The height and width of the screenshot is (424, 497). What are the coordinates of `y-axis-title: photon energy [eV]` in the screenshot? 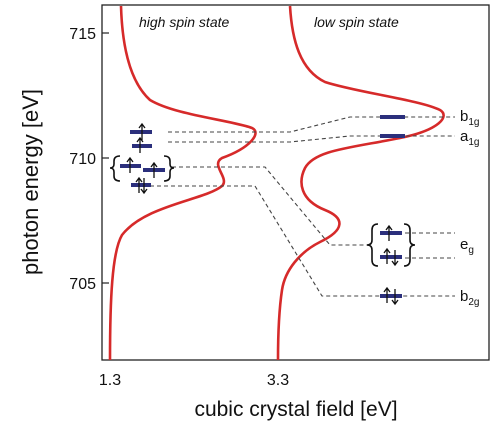 It's located at (30, 182).